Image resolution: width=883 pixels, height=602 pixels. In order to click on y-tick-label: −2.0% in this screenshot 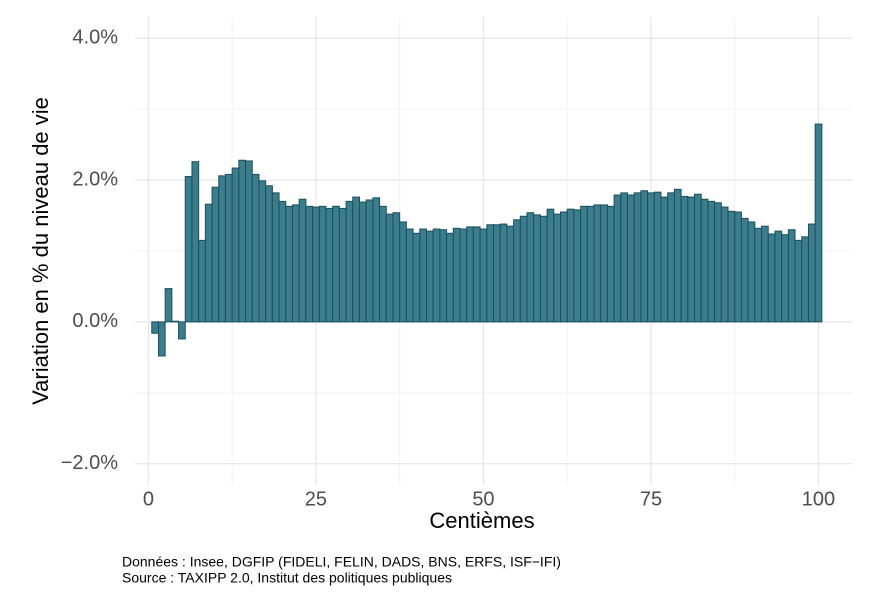, I will do `click(89, 463)`.